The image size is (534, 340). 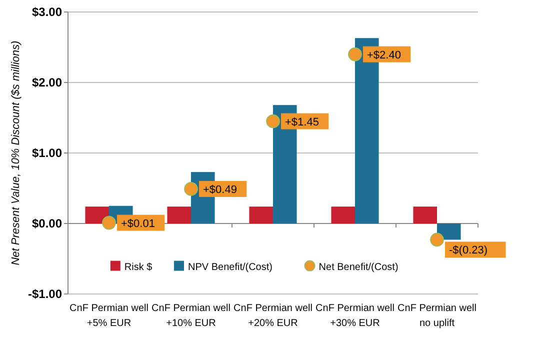 I want to click on legend-label: NPV Benefit/(Cost), so click(x=230, y=267).